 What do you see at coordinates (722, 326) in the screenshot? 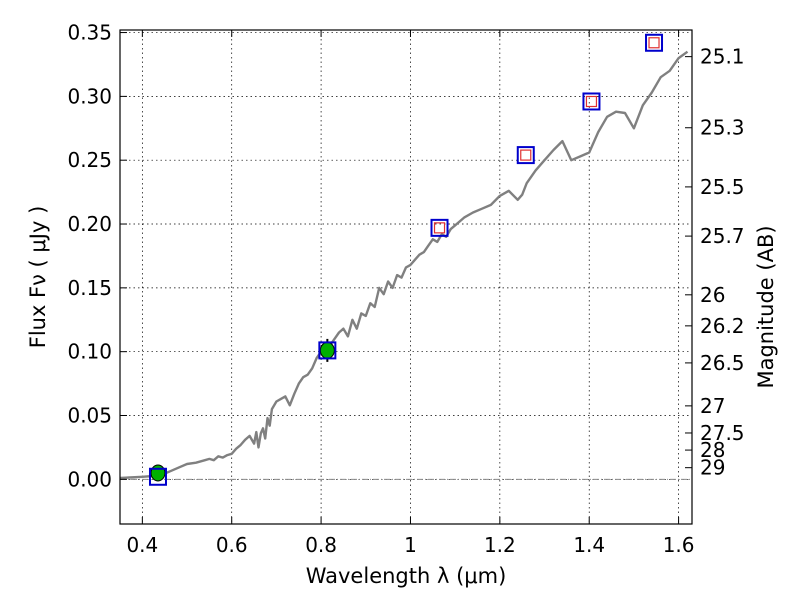
I see `magnitude-tick-label: 26.2` at bounding box center [722, 326].